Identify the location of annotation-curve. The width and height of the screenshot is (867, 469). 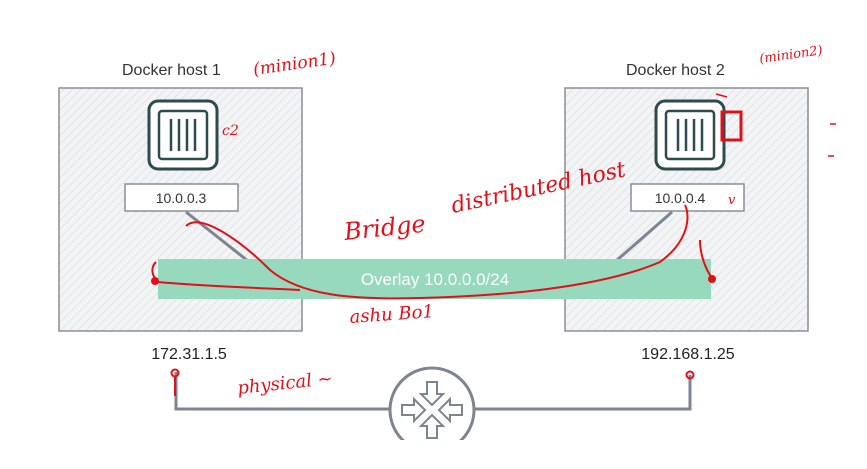
(437, 252).